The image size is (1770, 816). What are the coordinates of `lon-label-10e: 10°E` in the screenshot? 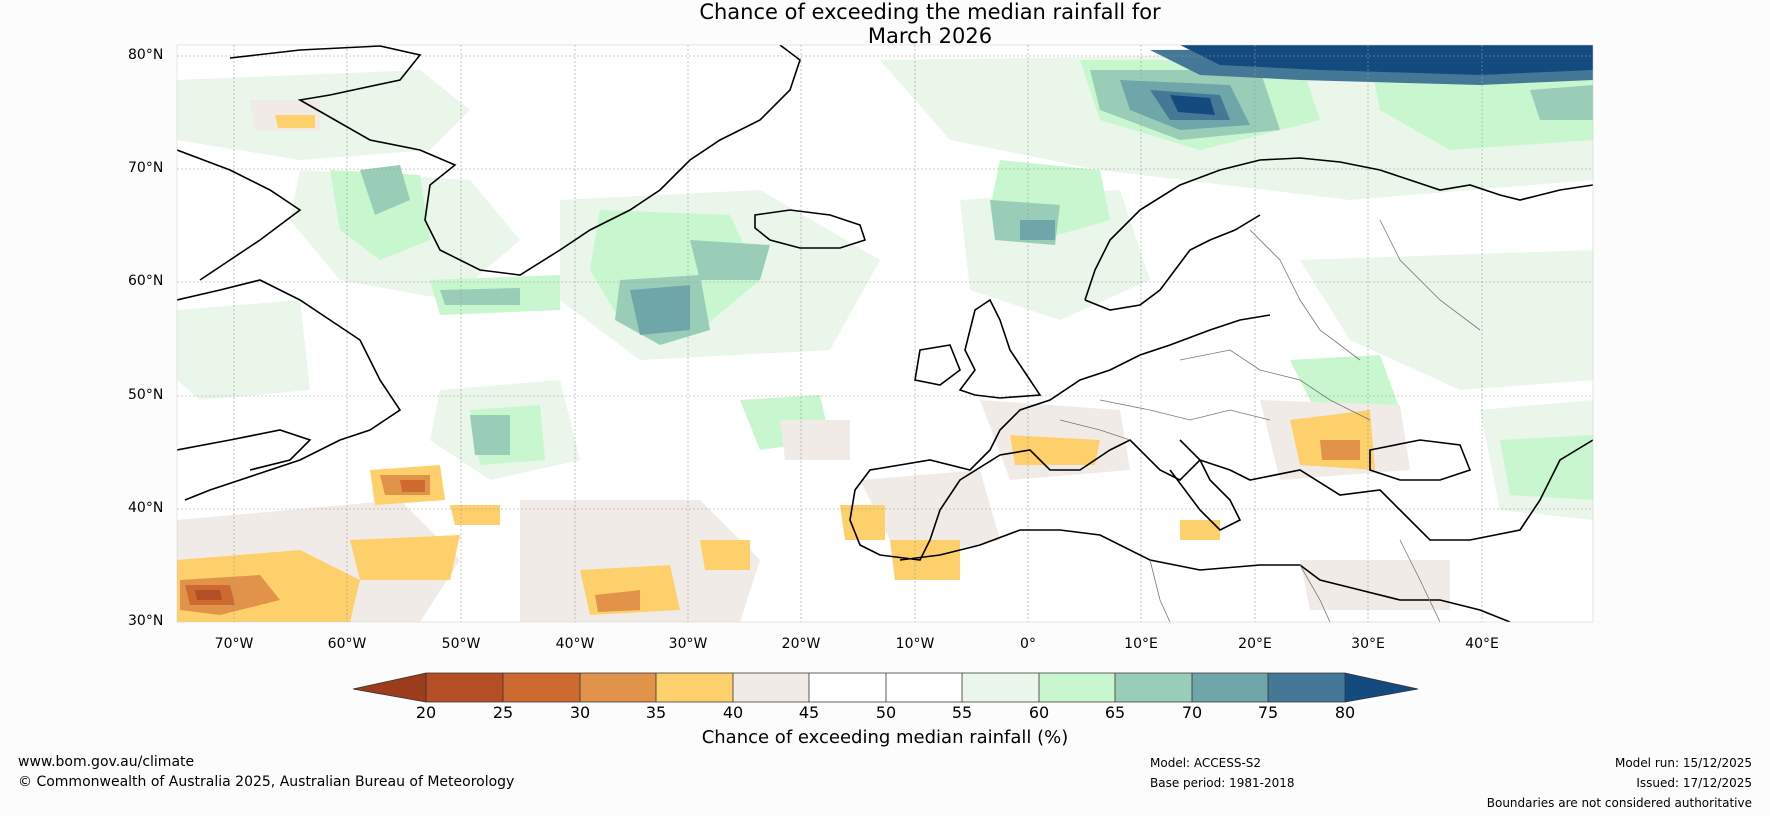 It's located at (1141, 644).